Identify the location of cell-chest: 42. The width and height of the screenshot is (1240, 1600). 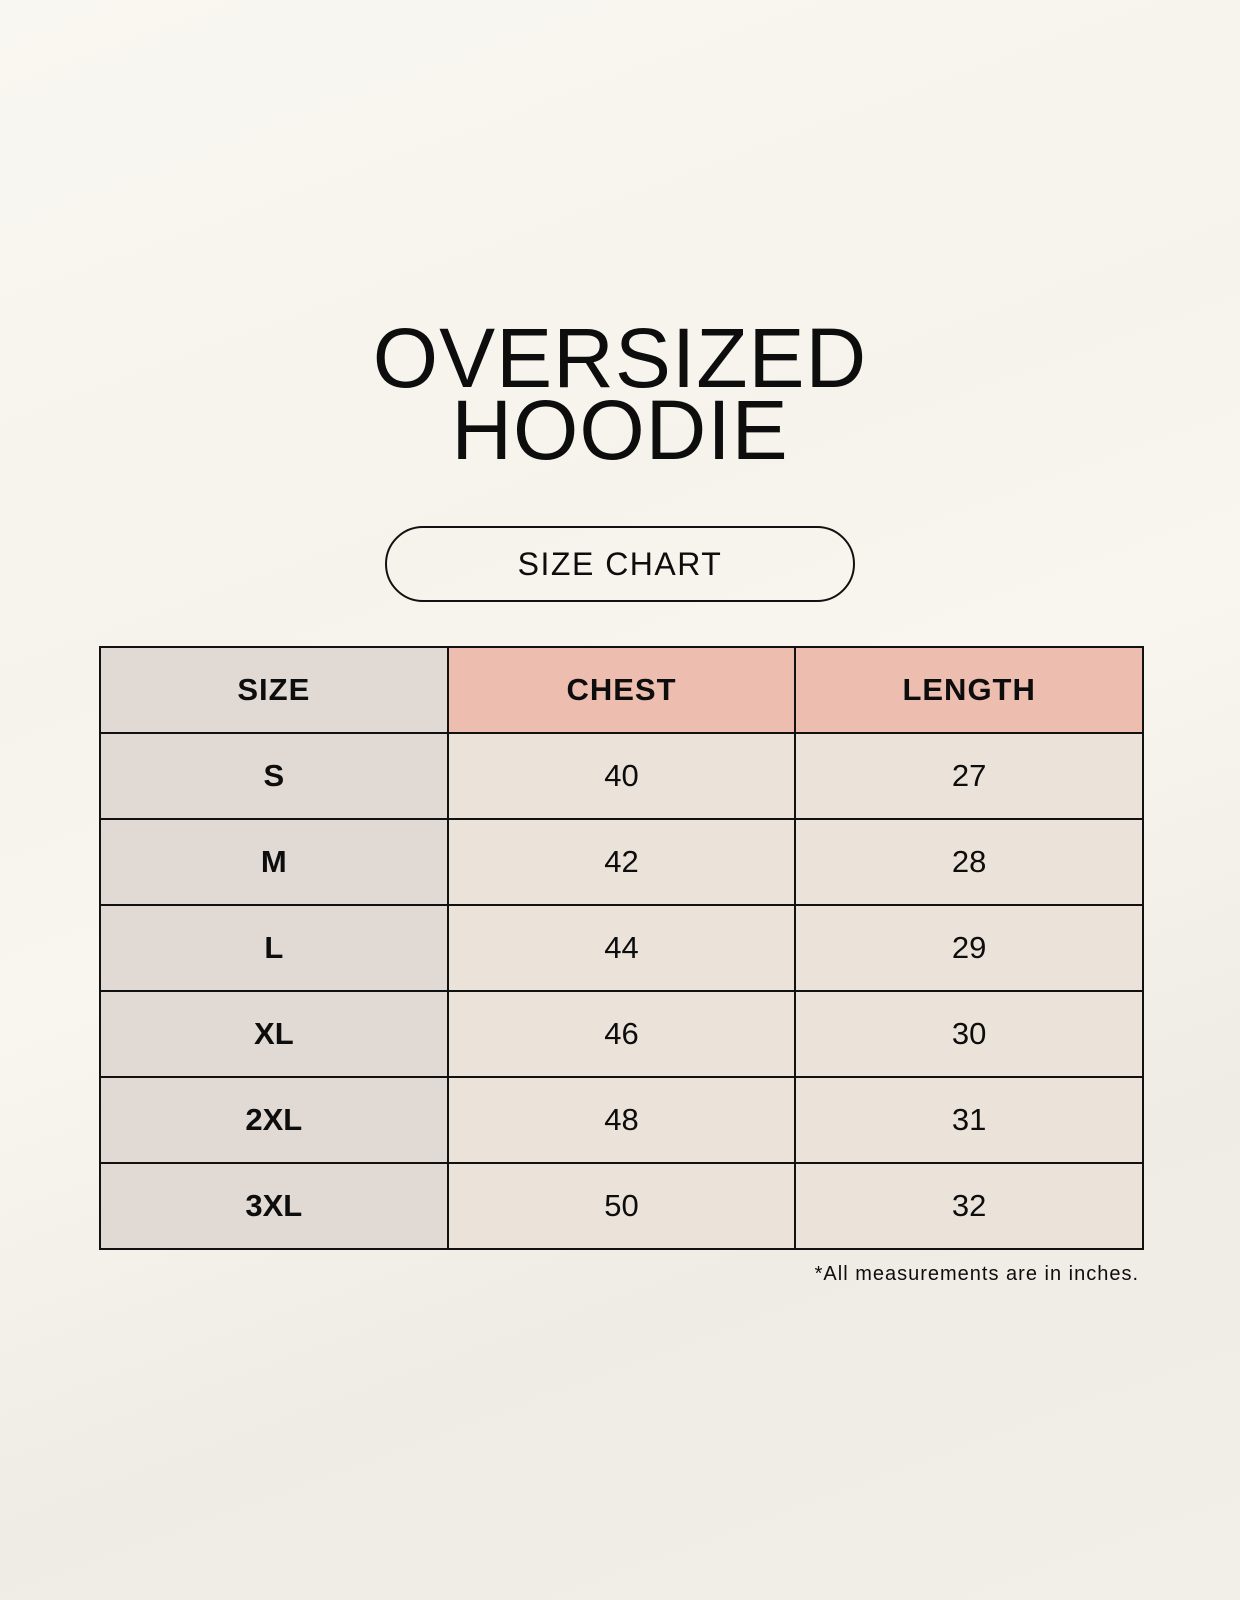
(621, 862).